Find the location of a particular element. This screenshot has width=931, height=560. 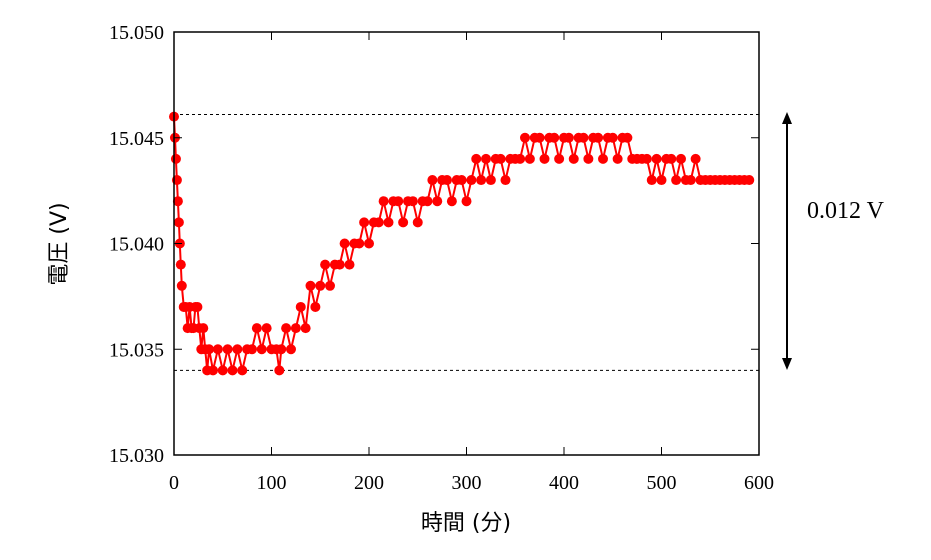

x-tick-label: 300 is located at coordinates (467, 483).